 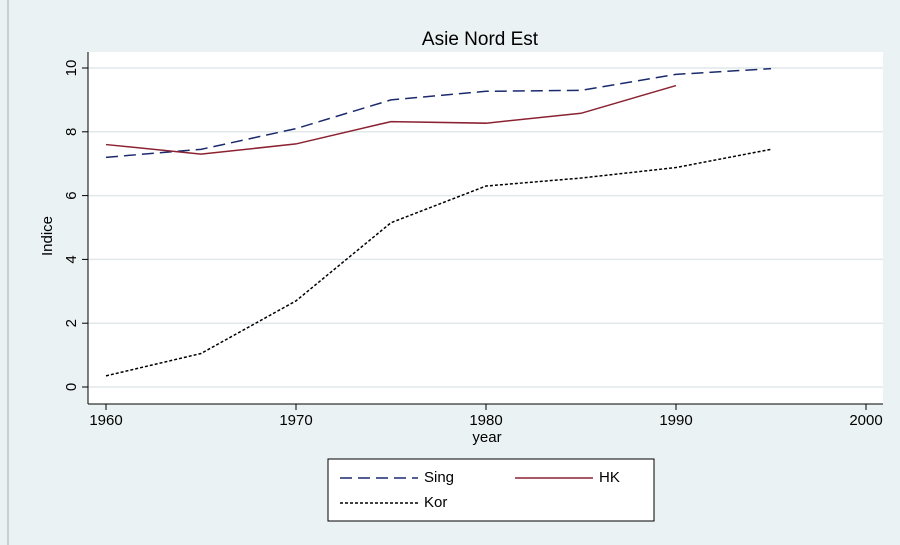 I want to click on legend-box, so click(x=491, y=490).